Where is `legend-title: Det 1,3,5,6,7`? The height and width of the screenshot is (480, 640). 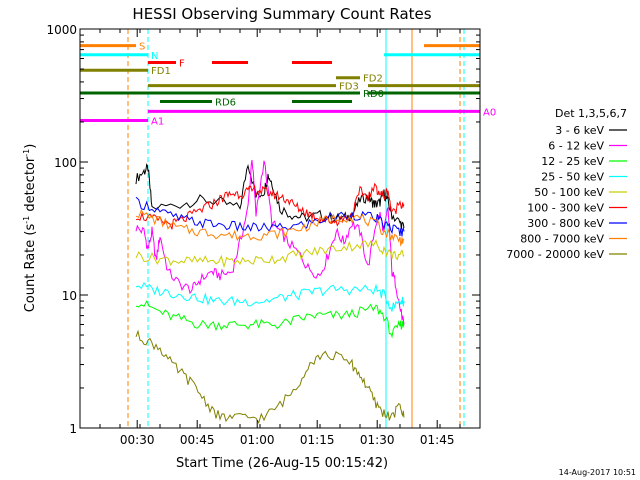 legend-title: Det 1,3,5,6,7 is located at coordinates (591, 113).